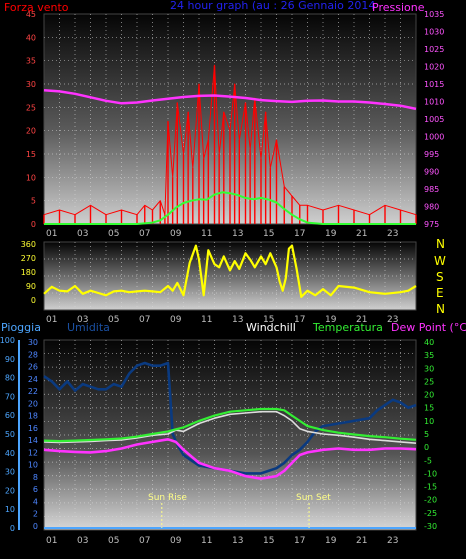  I want to click on pressure-line, so click(230, 100).